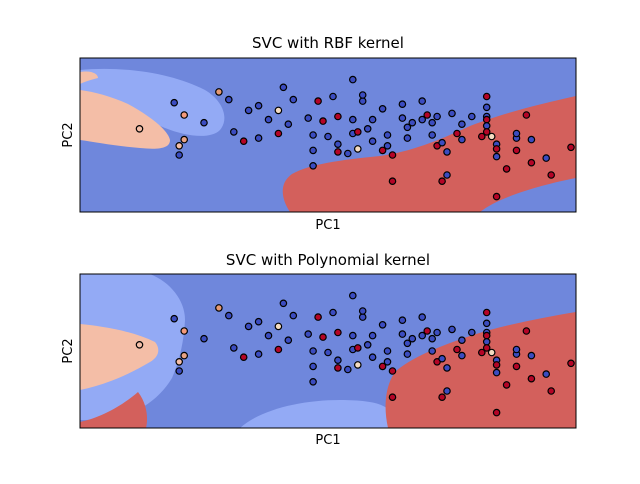 The image size is (640, 484). Describe the element at coordinates (528, 195) in the screenshot. I see `region-red-overlap-blue` at that location.